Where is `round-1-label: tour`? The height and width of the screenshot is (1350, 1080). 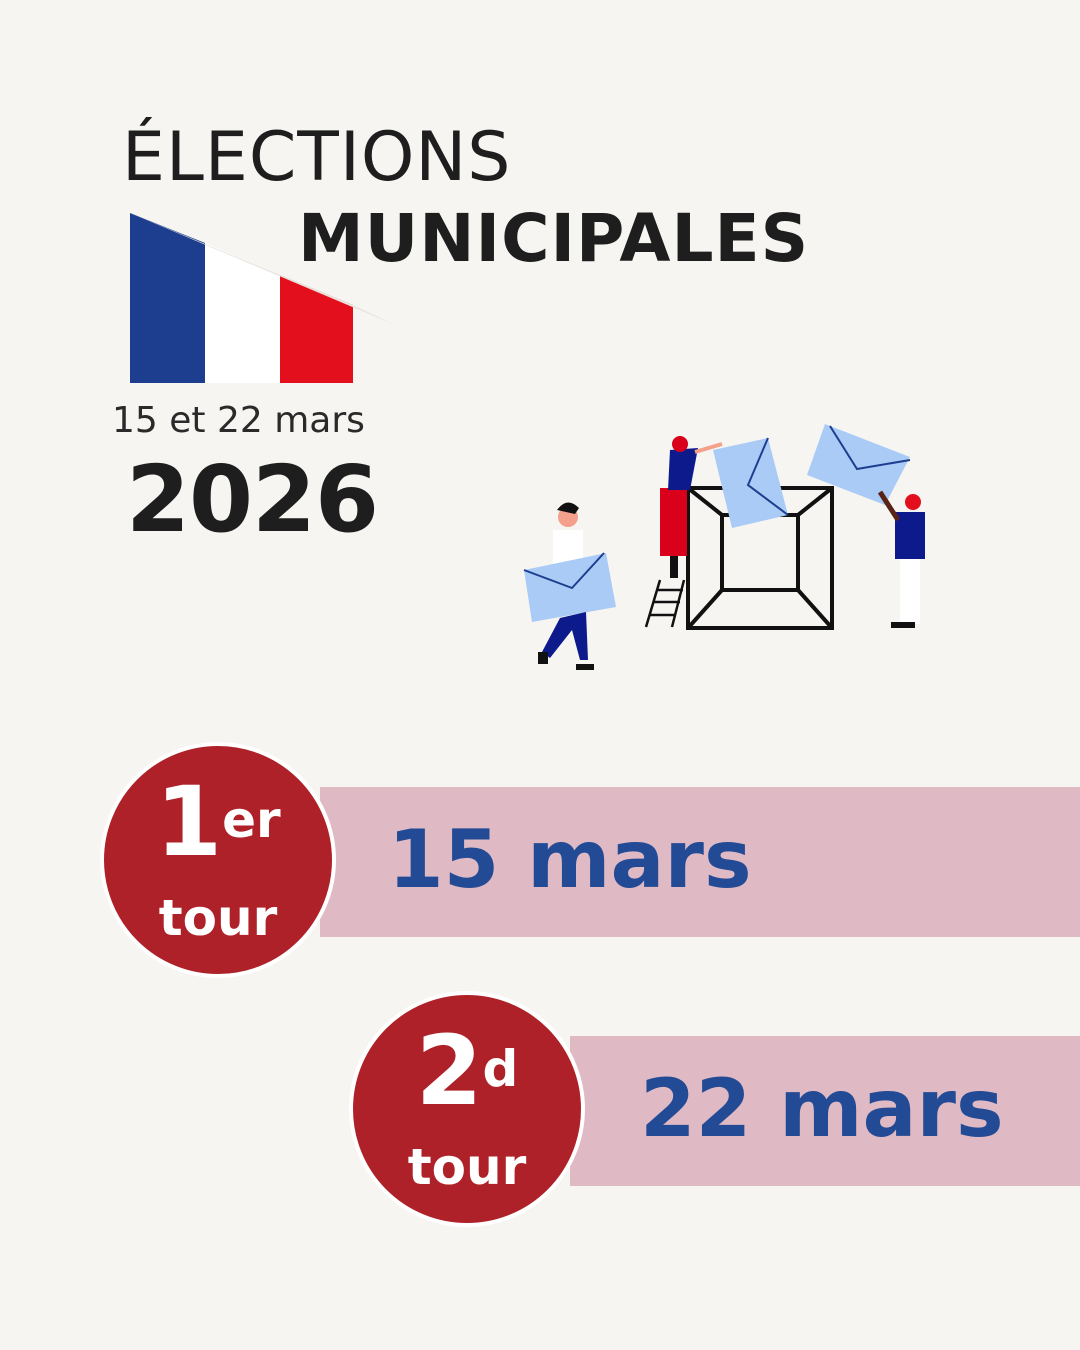 round-1-label: tour is located at coordinates (218, 918).